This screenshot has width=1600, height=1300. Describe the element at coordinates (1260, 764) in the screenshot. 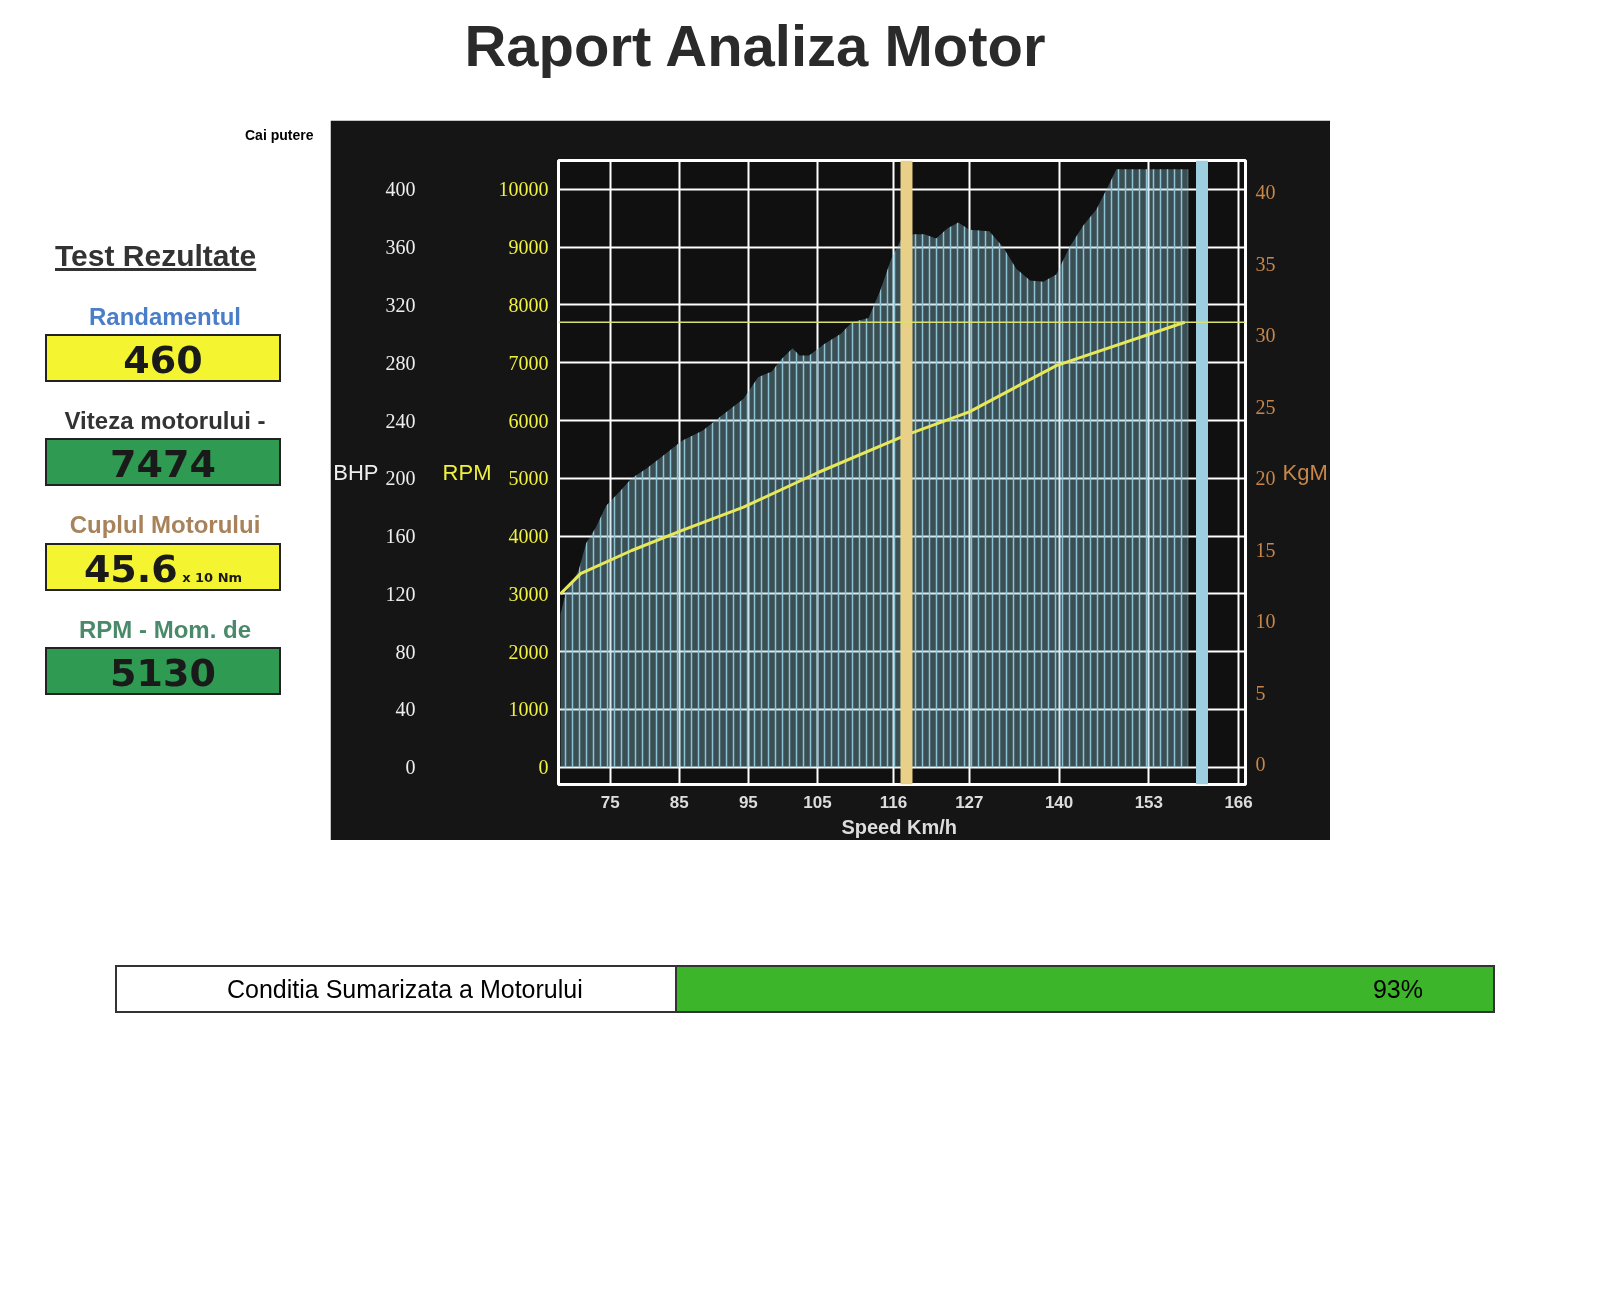

I see `y3-tick-label: 0` at that location.